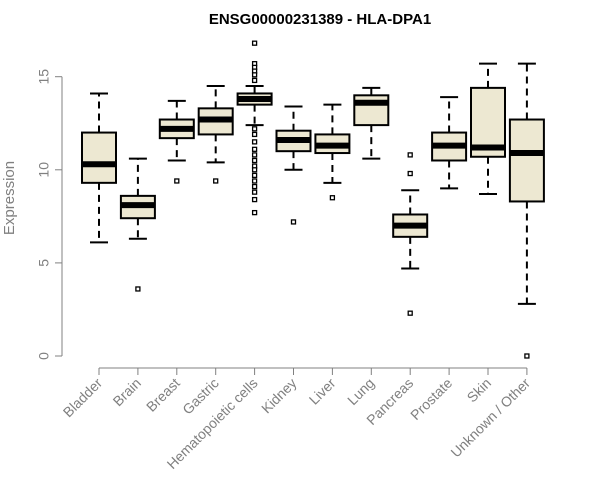 This screenshot has width=600, height=500. Describe the element at coordinates (137, 224) in the screenshot. I see `box-brain` at that location.